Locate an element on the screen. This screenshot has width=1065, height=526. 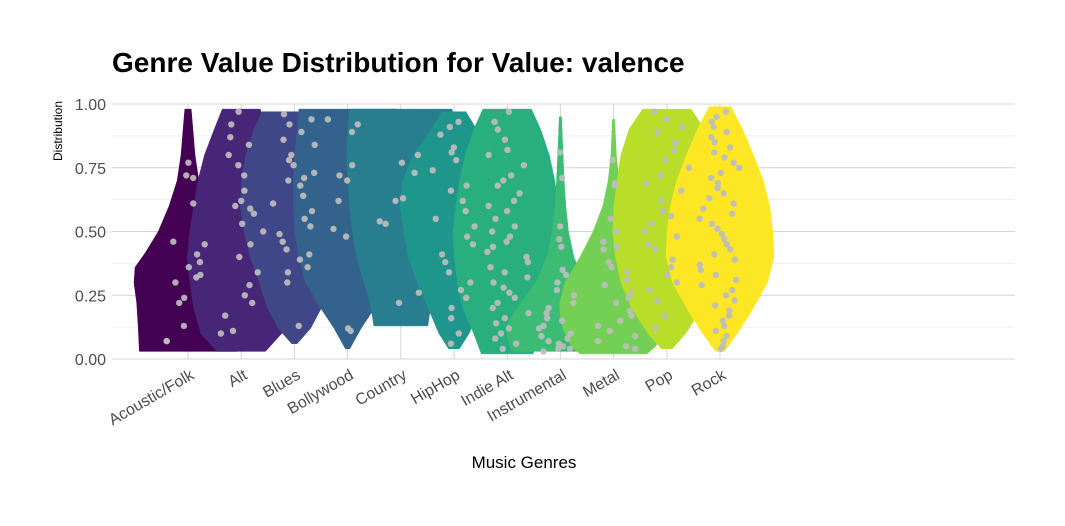
x-tick-label: Metal is located at coordinates (601, 384).